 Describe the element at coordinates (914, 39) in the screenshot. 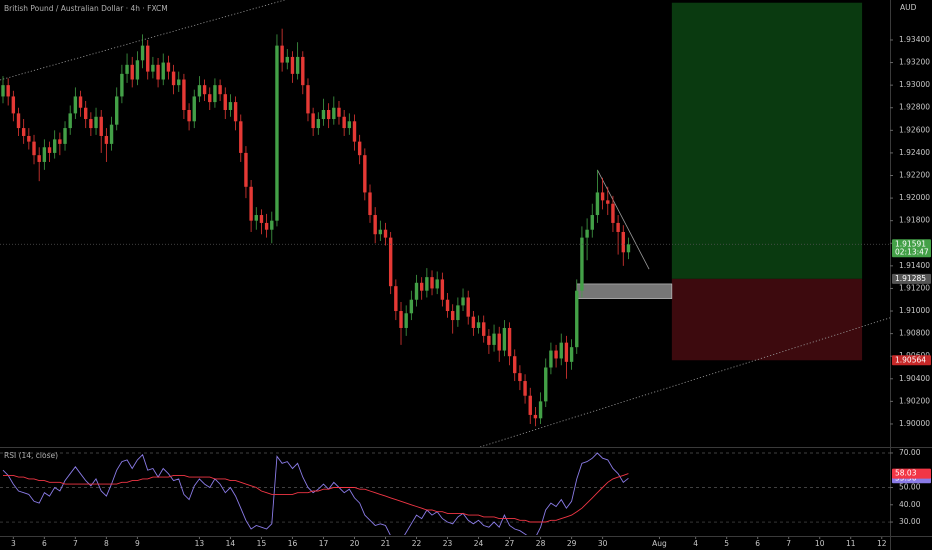

I see `y-tick-label: 1.93400` at that location.